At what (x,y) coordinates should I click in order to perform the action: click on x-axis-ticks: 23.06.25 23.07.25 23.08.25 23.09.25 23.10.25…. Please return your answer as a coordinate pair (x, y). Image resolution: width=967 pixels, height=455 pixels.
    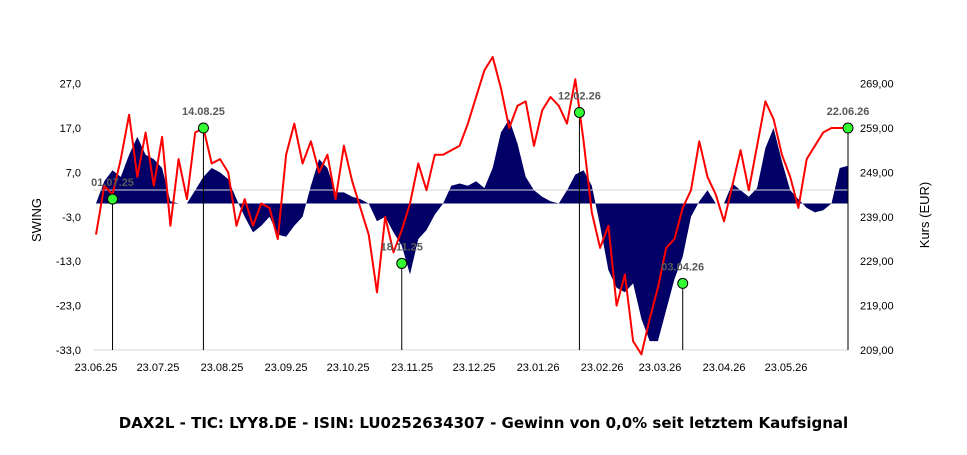
    Looking at the image, I should click on (441, 368).